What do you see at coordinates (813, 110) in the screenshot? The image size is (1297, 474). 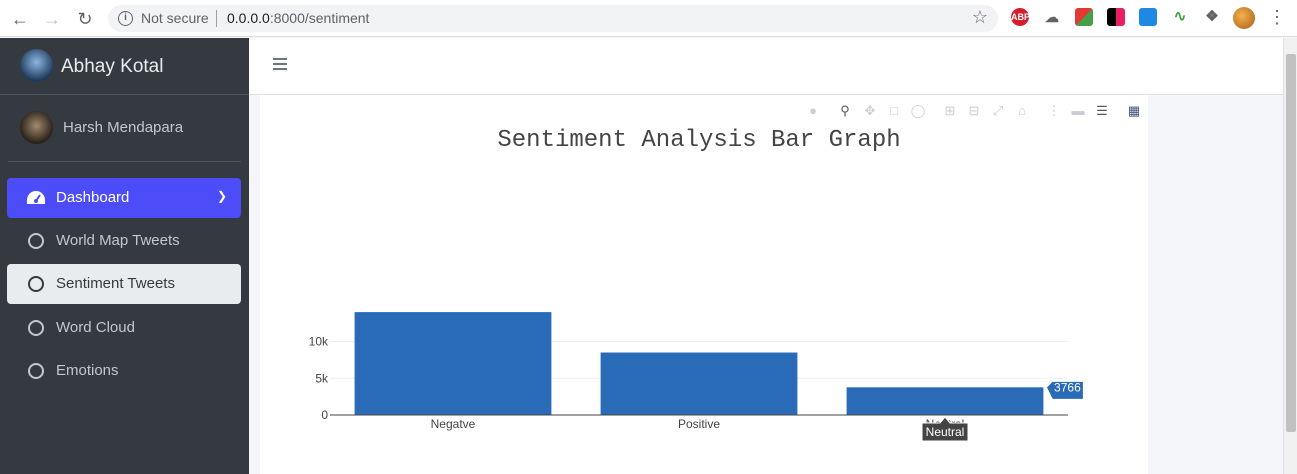 I see `camera-icon: ●` at bounding box center [813, 110].